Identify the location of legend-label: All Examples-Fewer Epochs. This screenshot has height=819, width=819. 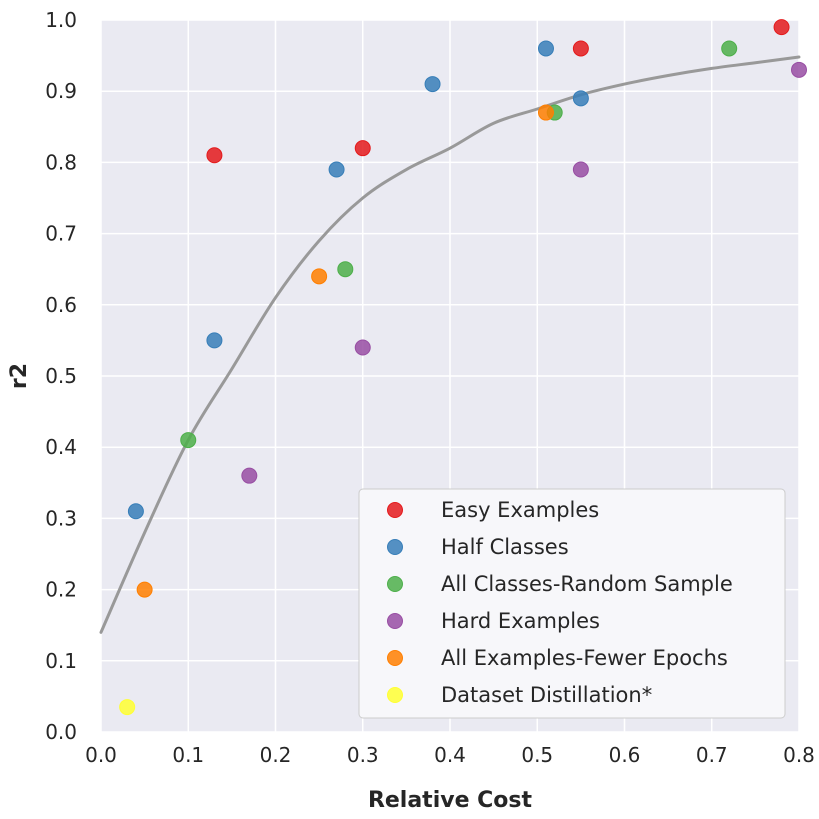
(584, 658).